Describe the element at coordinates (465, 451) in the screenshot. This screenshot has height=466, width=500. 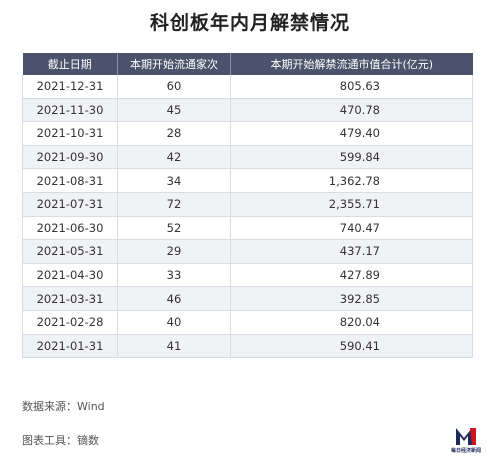
I see `logo-text: 每日经济新闻` at that location.